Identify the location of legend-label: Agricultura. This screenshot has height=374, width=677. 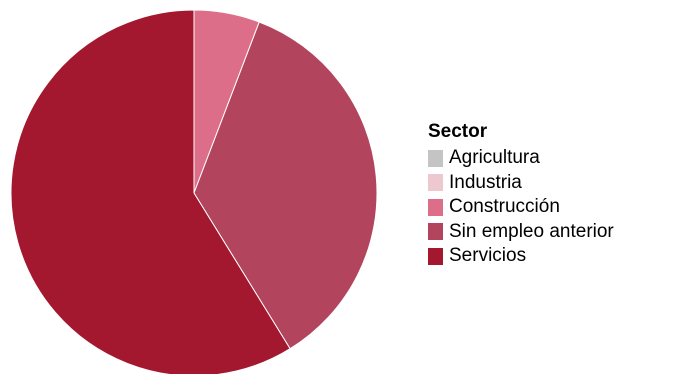
(494, 158).